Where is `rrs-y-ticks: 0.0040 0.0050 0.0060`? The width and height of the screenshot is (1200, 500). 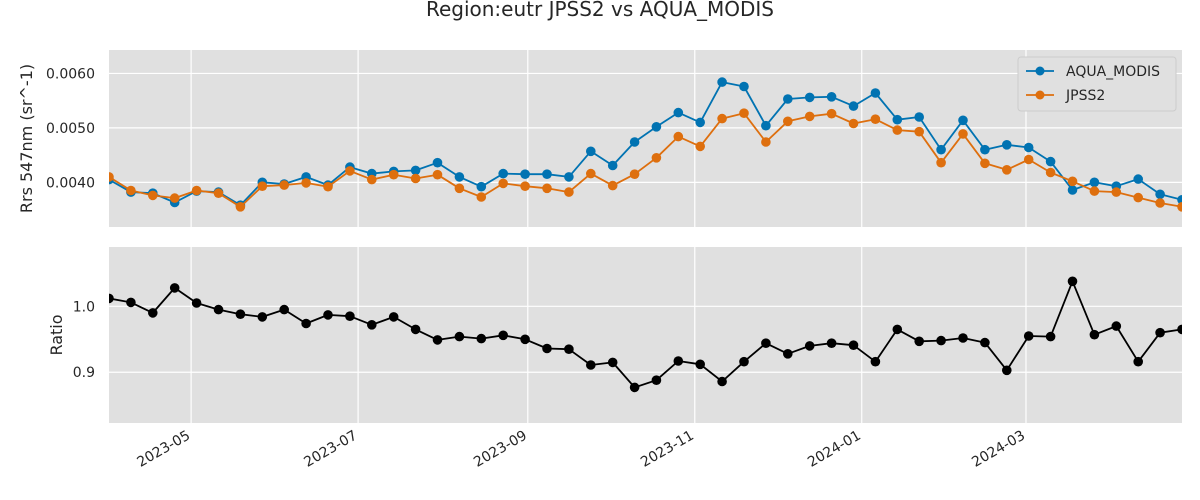 rrs-y-ticks: 0.0040 0.0050 0.0060 is located at coordinates (70, 128).